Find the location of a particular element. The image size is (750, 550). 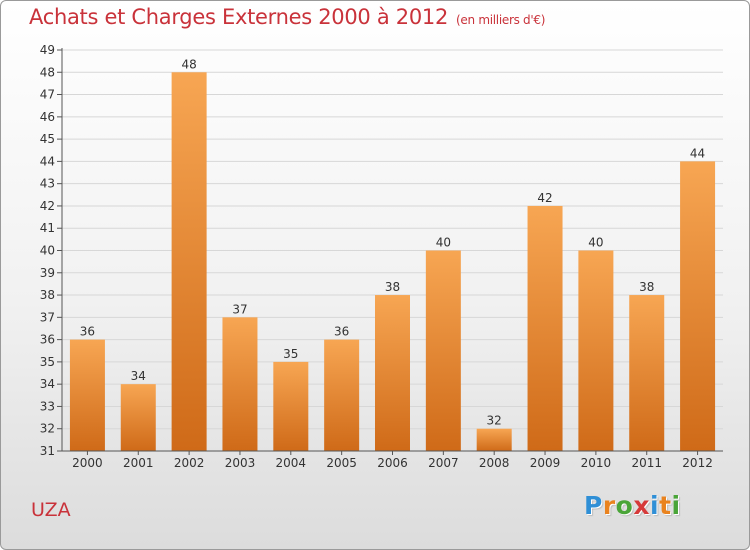

x-tick-label: 2005 is located at coordinates (341, 463).